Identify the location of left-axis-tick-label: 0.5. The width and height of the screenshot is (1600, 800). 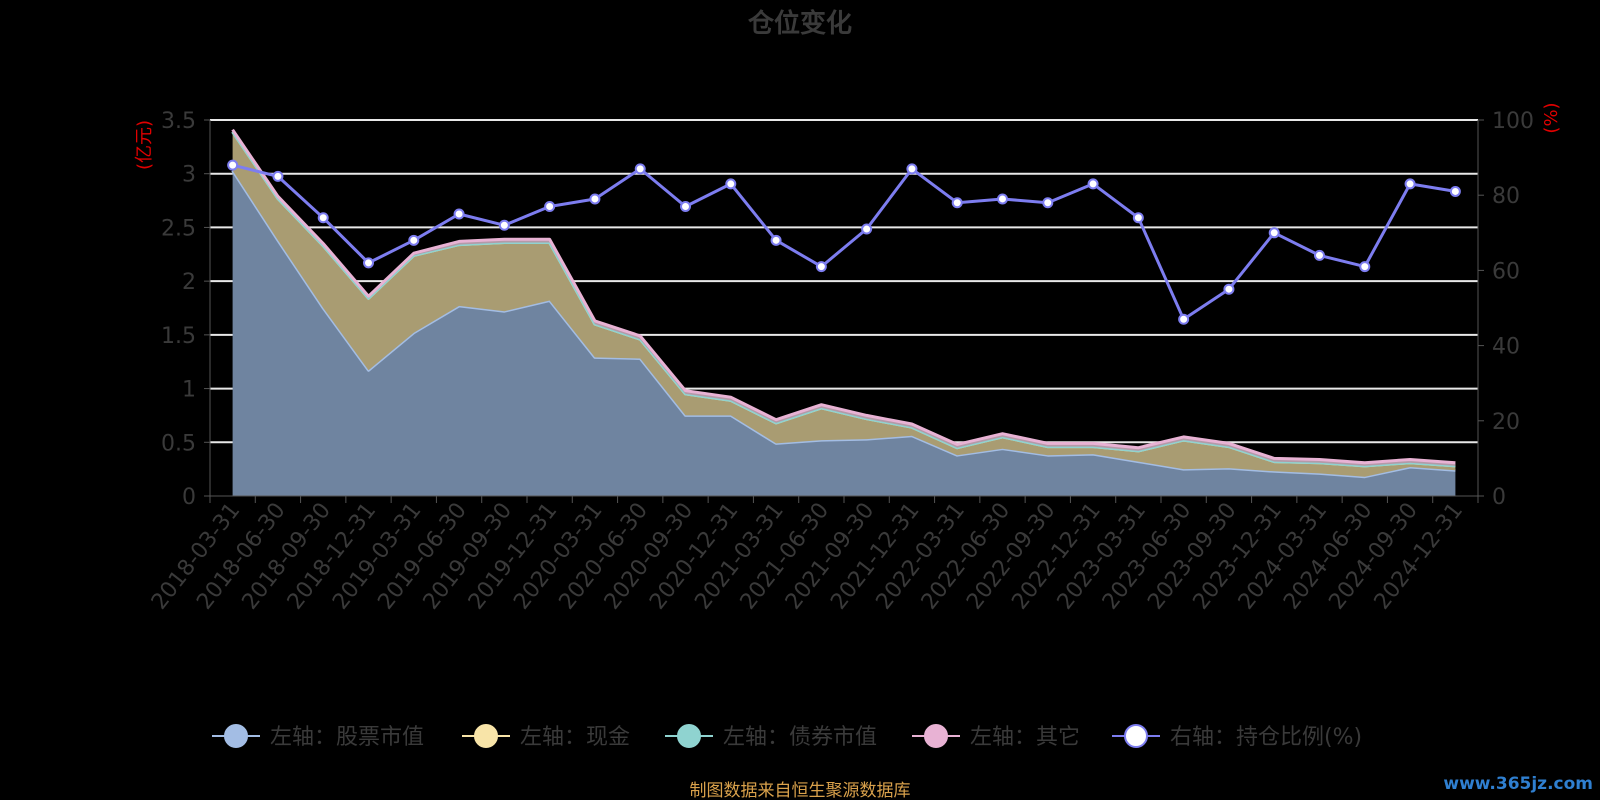
(178, 443).